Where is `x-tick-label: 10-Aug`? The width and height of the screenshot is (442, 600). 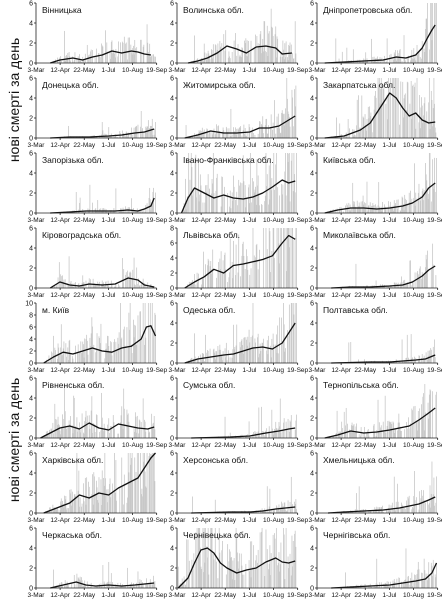
x-tick-label: 10-Aug is located at coordinates (413, 70).